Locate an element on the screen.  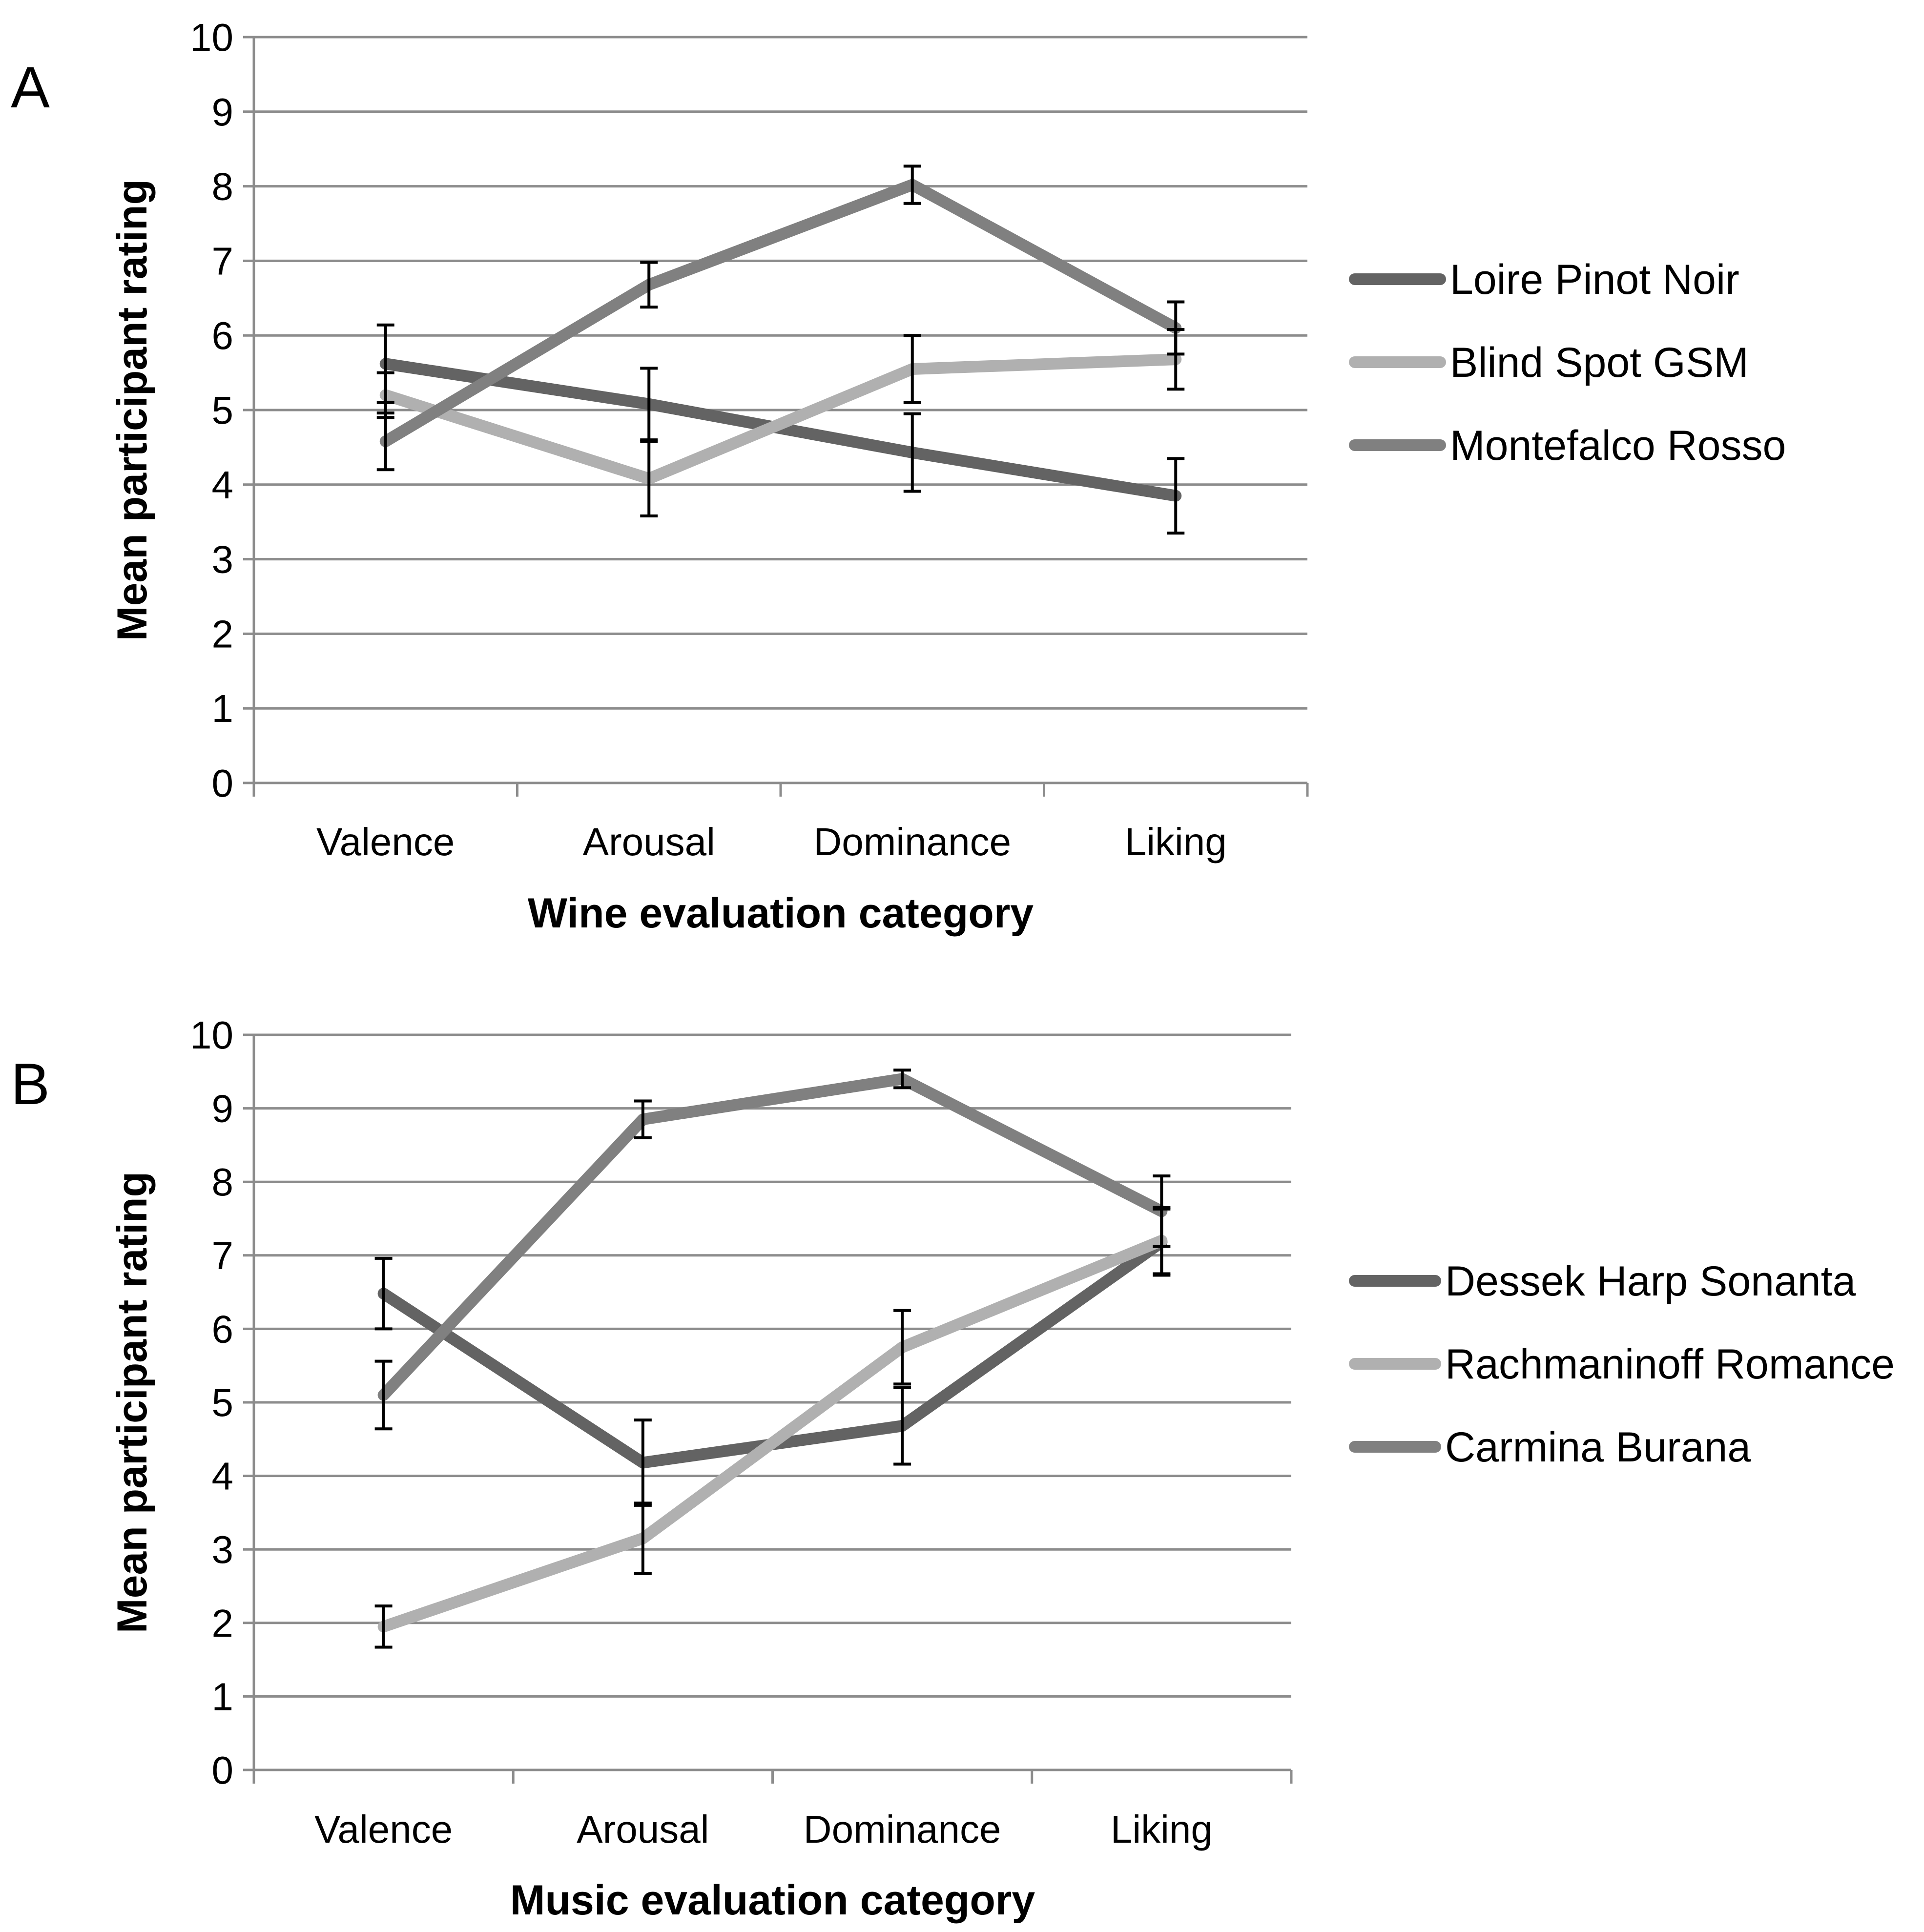
legend-label: Montefalco Rosso is located at coordinates (1618, 445).